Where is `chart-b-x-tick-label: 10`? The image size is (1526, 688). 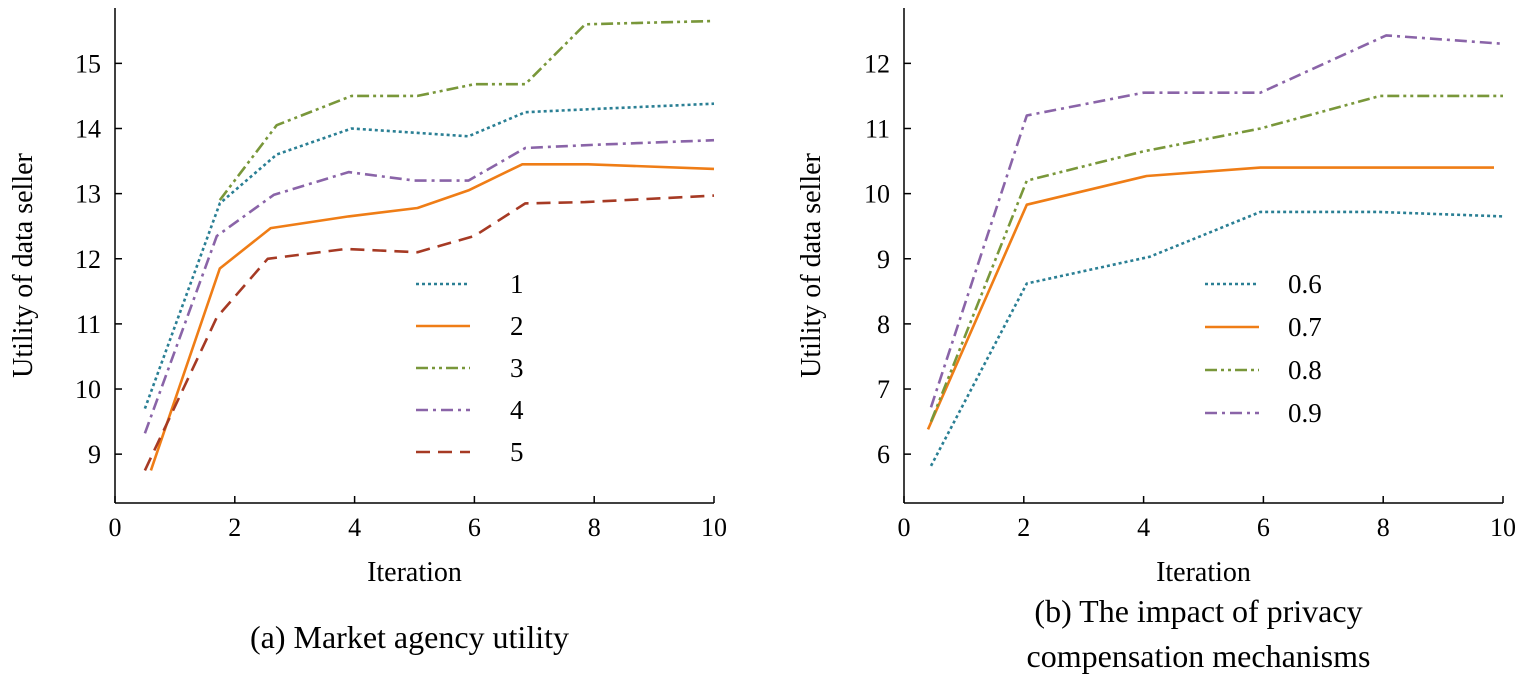 chart-b-x-tick-label: 10 is located at coordinates (1503, 527).